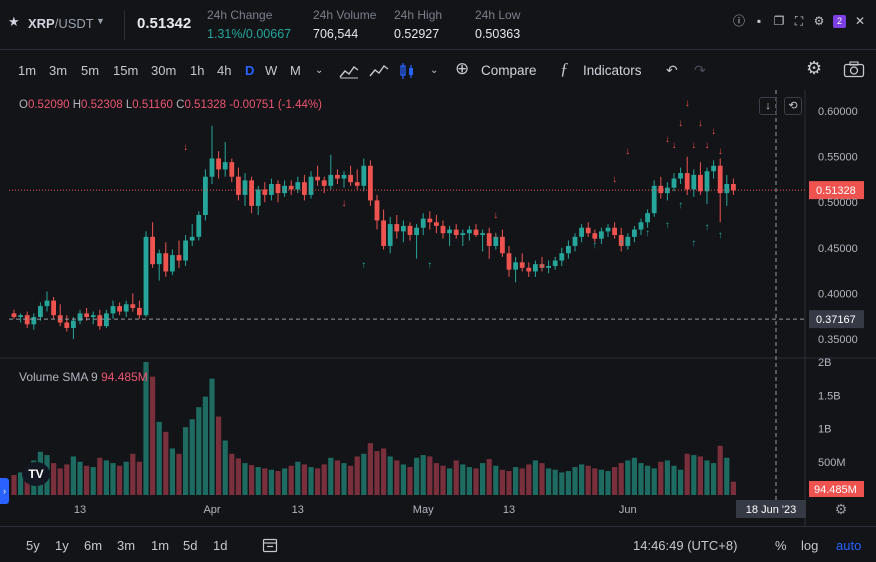  Describe the element at coordinates (379, 71) in the screenshot. I see `line-chart-icon` at that location.